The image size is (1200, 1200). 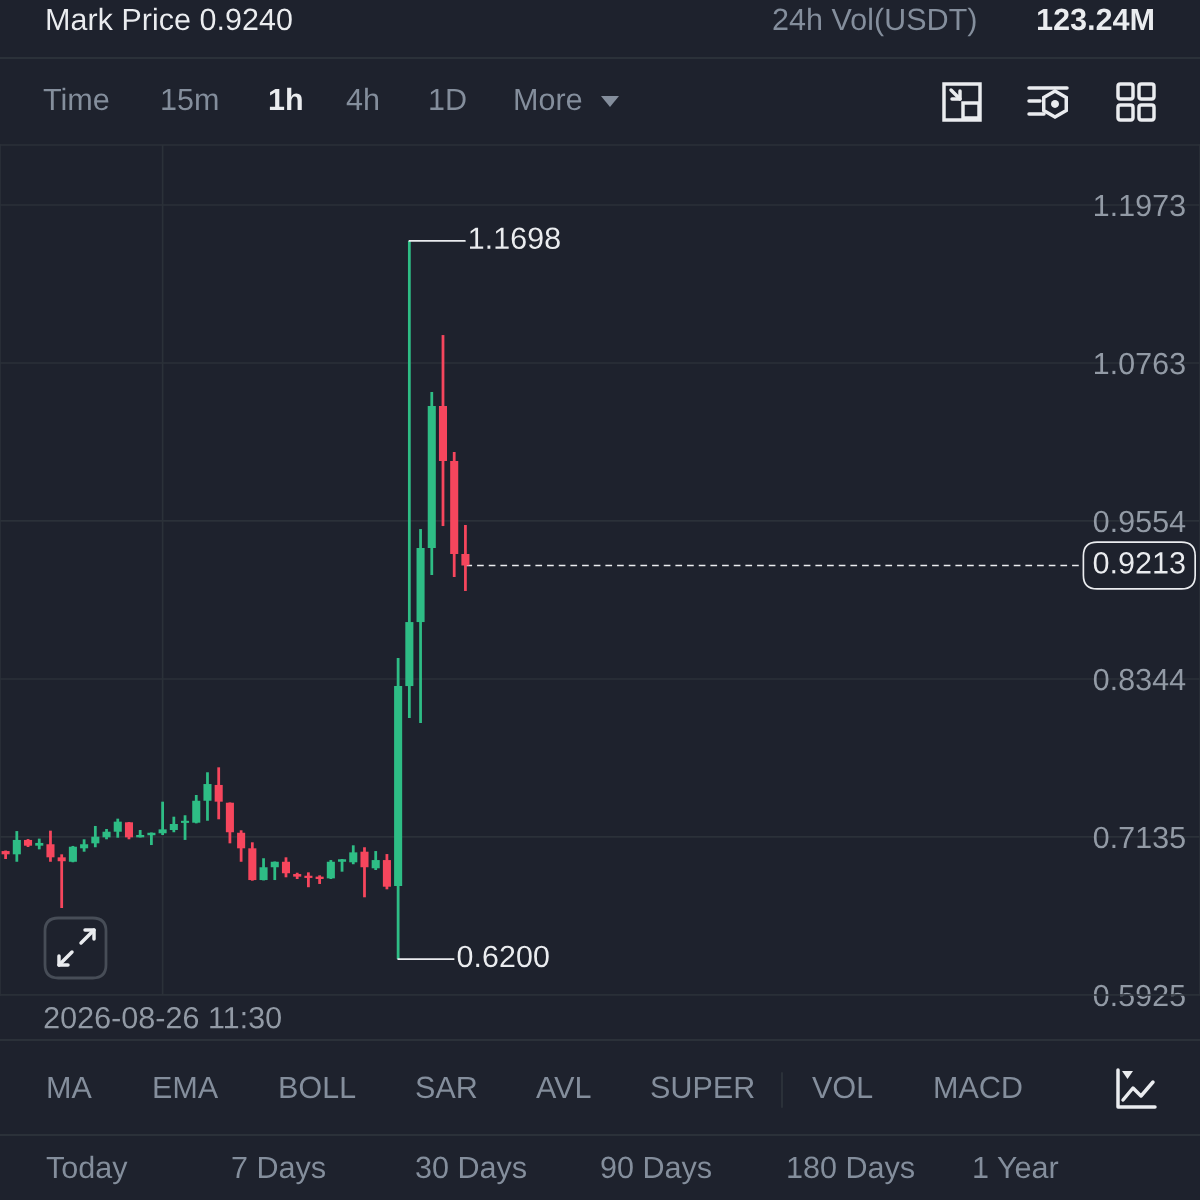 What do you see at coordinates (563, 1087) in the screenshot?
I see `text: AVL` at bounding box center [563, 1087].